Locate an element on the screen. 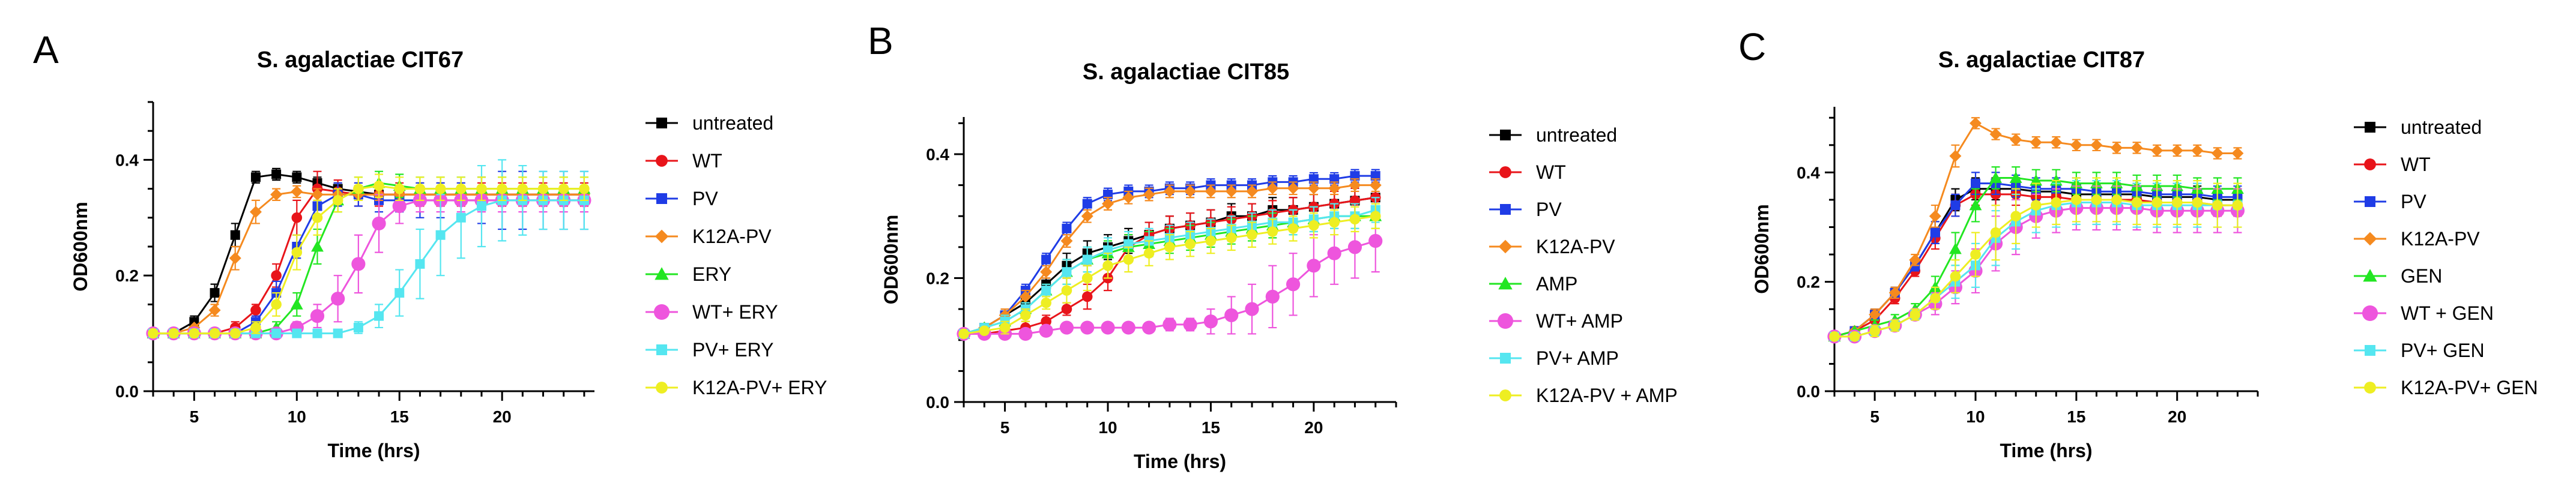 Image resolution: width=2576 pixels, height=495 pixels. series-line is located at coordinates (368, 260).